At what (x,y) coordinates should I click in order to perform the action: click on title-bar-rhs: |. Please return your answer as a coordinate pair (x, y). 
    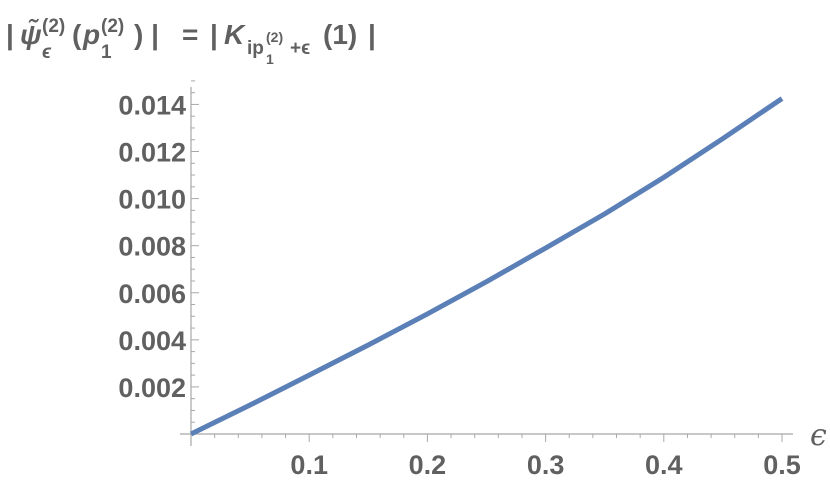
    Looking at the image, I should click on (214, 34).